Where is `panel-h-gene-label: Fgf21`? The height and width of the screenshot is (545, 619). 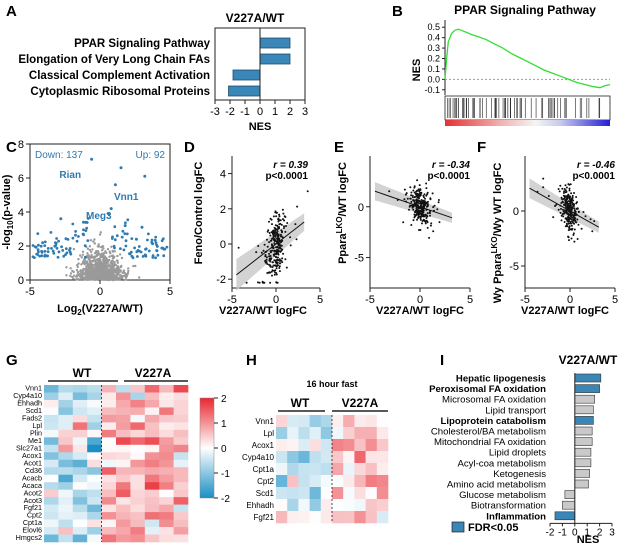
panel-h-gene-label: Fgf21 is located at coordinates (264, 517).